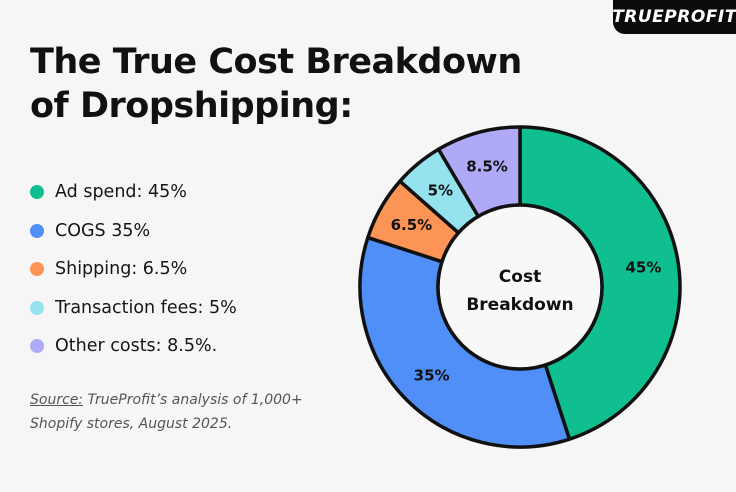 Image resolution: width=736 pixels, height=492 pixels. What do you see at coordinates (276, 84) in the screenshot?
I see `page-title: The True Cost Breakdown of Dropshipping:` at bounding box center [276, 84].